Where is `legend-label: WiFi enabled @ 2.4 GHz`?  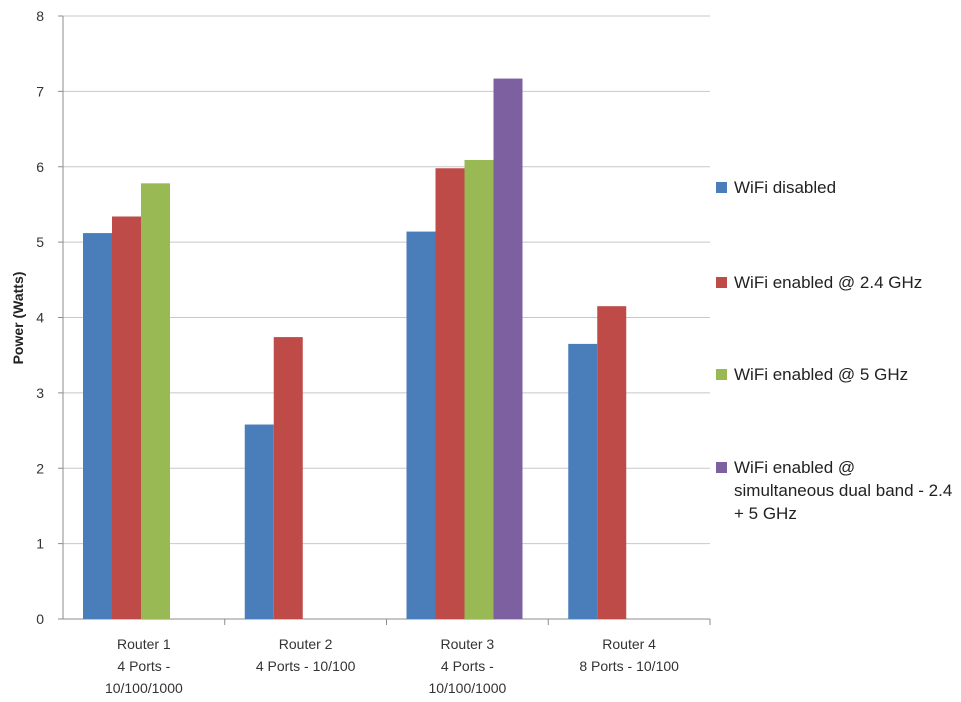 legend-label: WiFi enabled @ 2.4 GHz is located at coordinates (828, 282).